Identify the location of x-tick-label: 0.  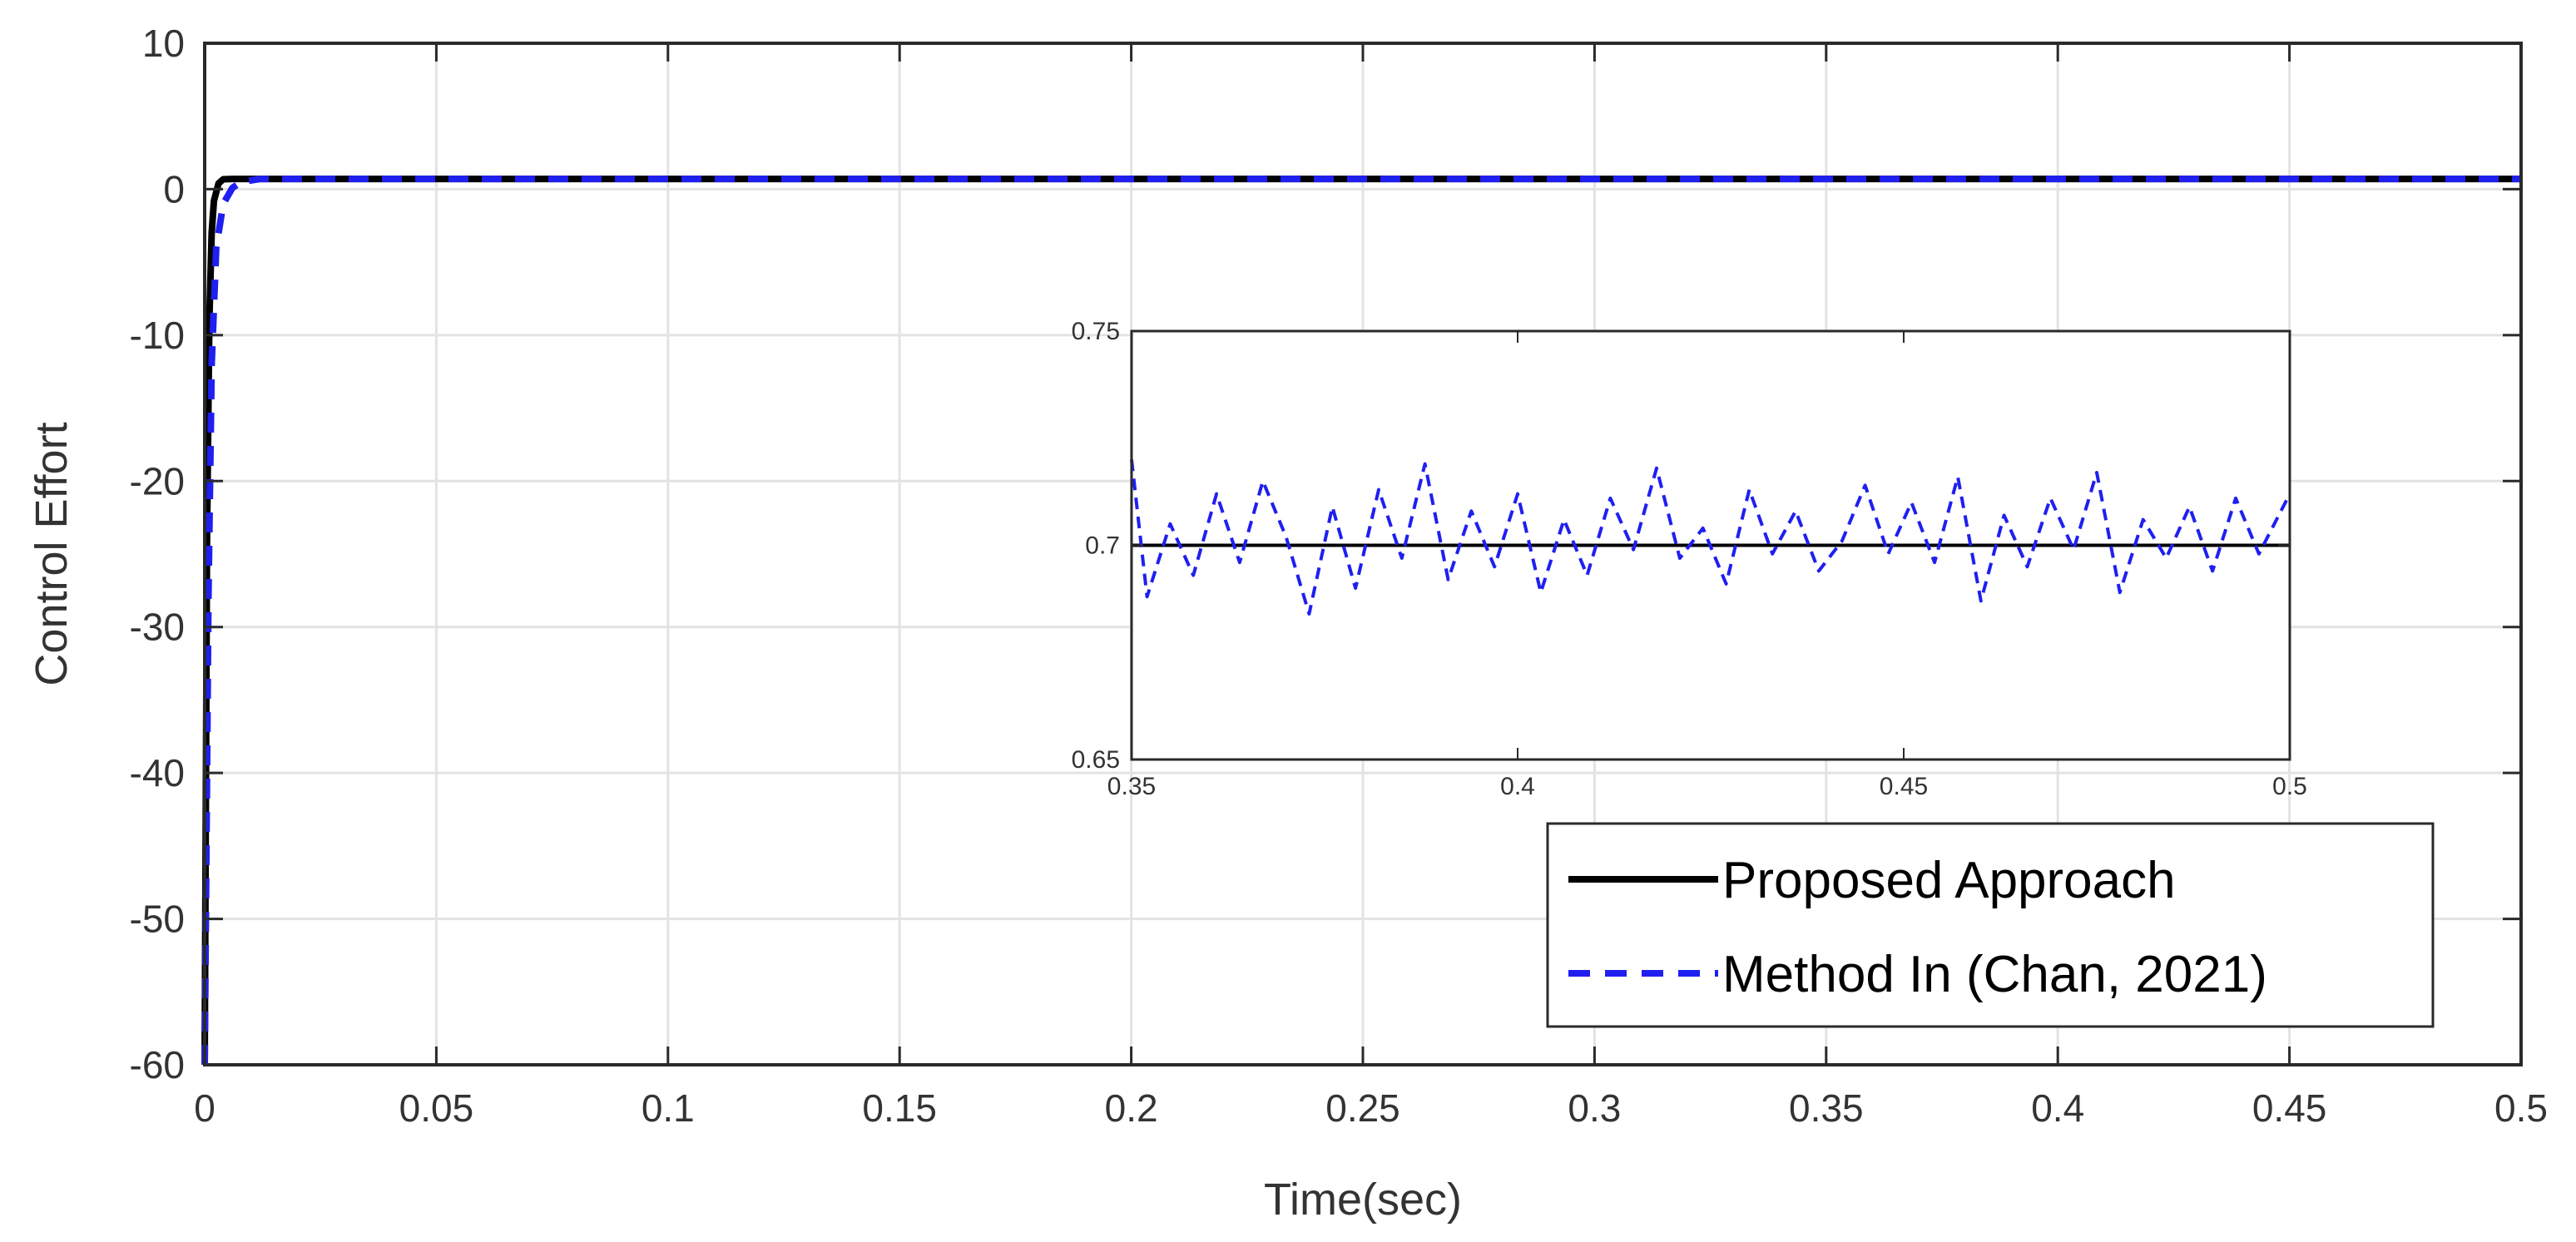
(205, 1108).